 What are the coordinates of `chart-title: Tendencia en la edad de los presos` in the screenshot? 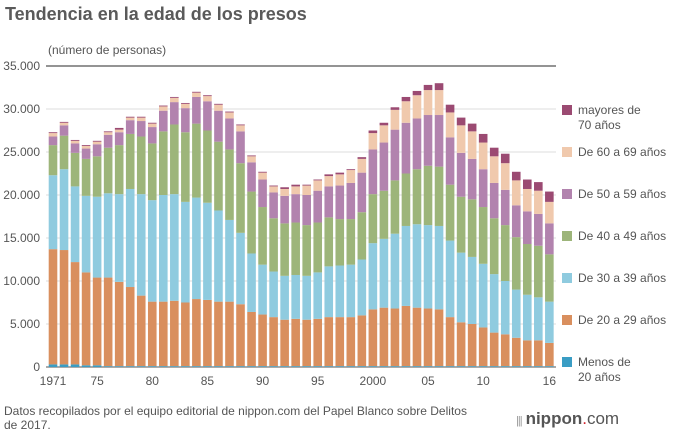 It's located at (156, 14).